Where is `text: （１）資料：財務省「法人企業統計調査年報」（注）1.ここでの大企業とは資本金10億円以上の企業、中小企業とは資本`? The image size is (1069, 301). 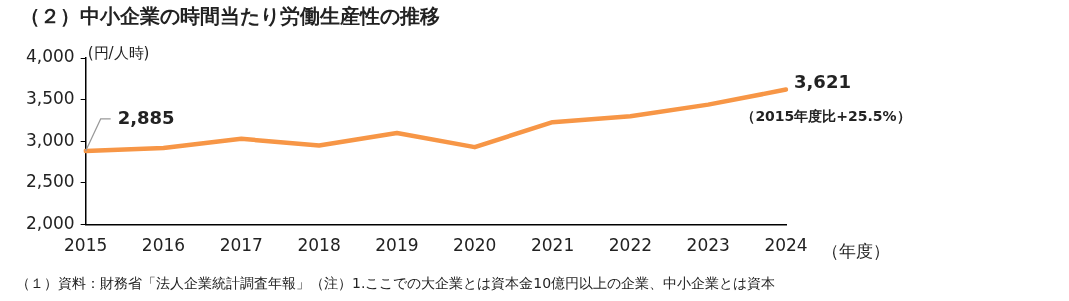 text: （１）資料：財務省「法人企業統計調査年報」（注）1.ここでの大企業とは資本金10億円以上の企業、中小企業とは資本 is located at coordinates (396, 282).